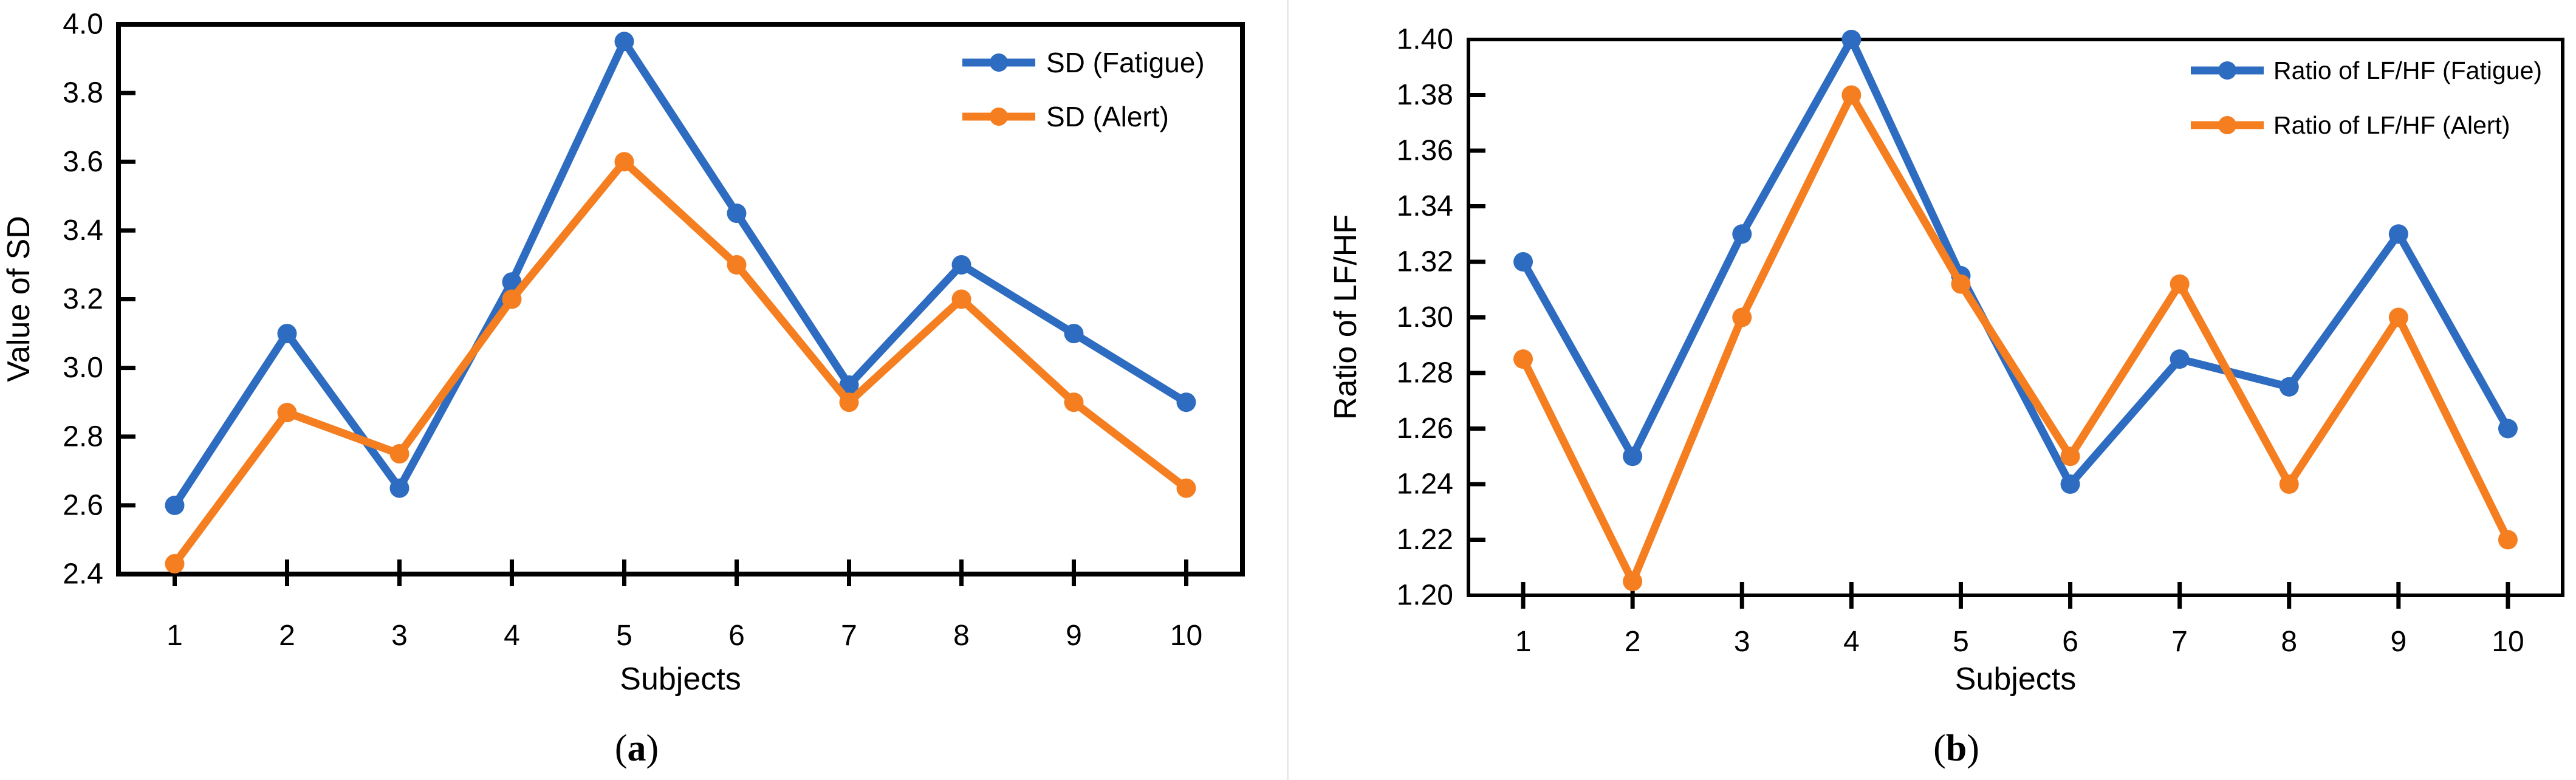  Describe the element at coordinates (18, 299) in the screenshot. I see `y-axis-title: Value of SD` at that location.